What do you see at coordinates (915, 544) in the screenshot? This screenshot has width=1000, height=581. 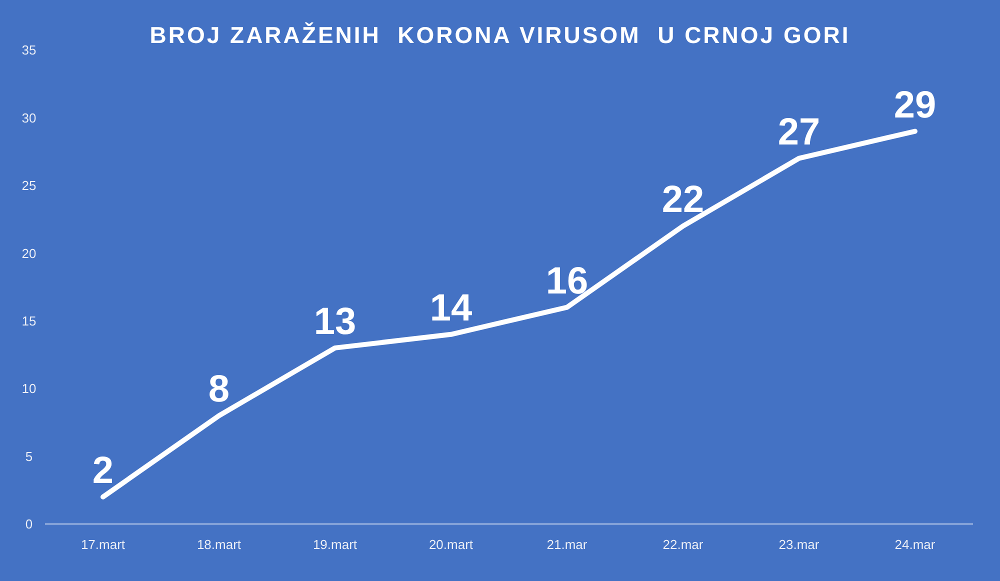 I see `x-tick-label: 24.mar` at bounding box center [915, 544].